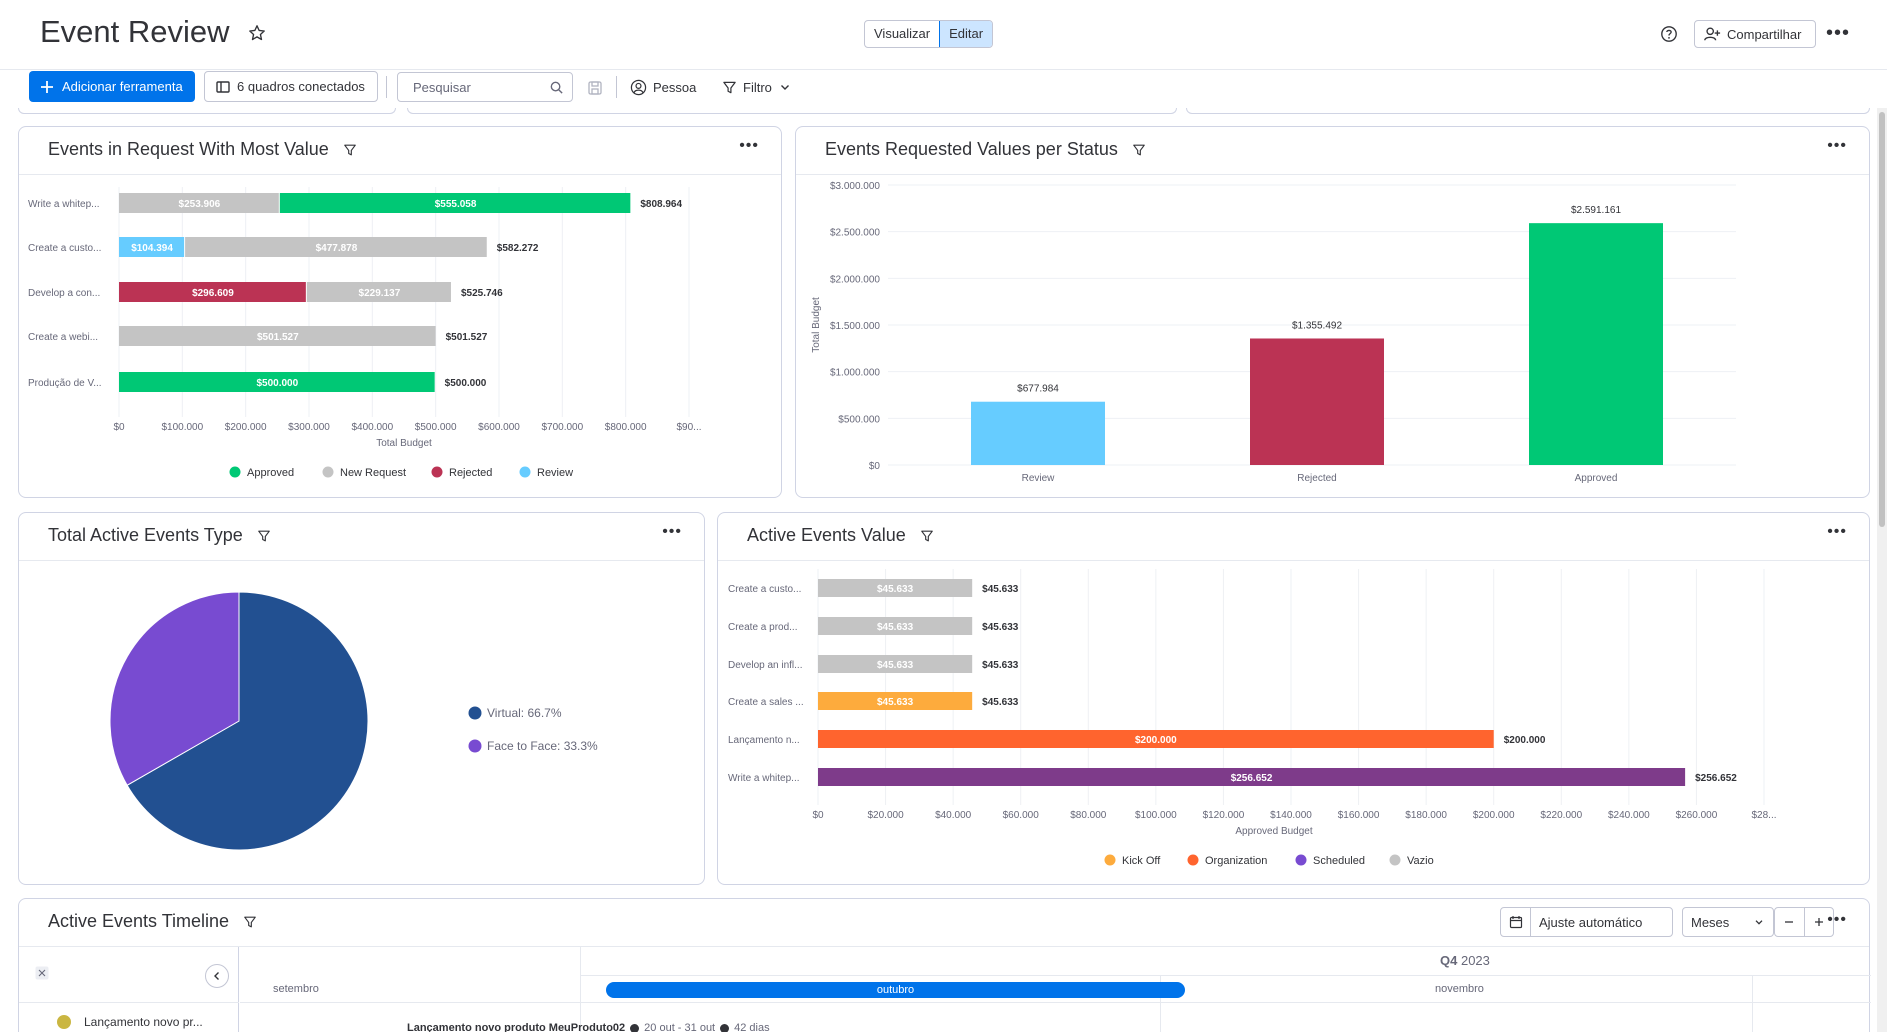  I want to click on add-tool-button: Adicionar ferramenta, so click(112, 86).